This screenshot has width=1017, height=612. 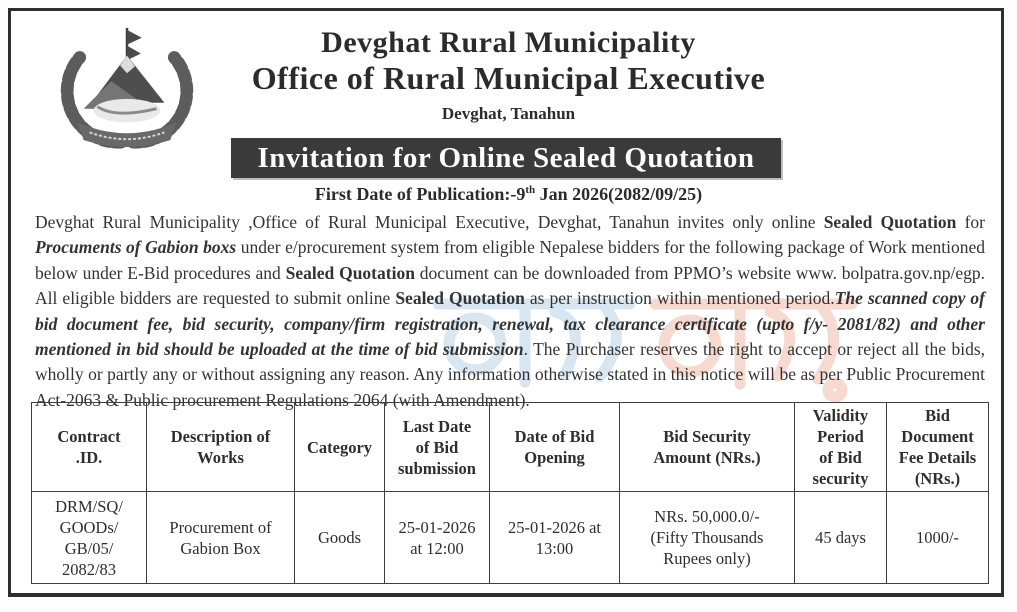 What do you see at coordinates (619, 194) in the screenshot?
I see `publication-suffix: Jan 2026(2082/09/25)` at bounding box center [619, 194].